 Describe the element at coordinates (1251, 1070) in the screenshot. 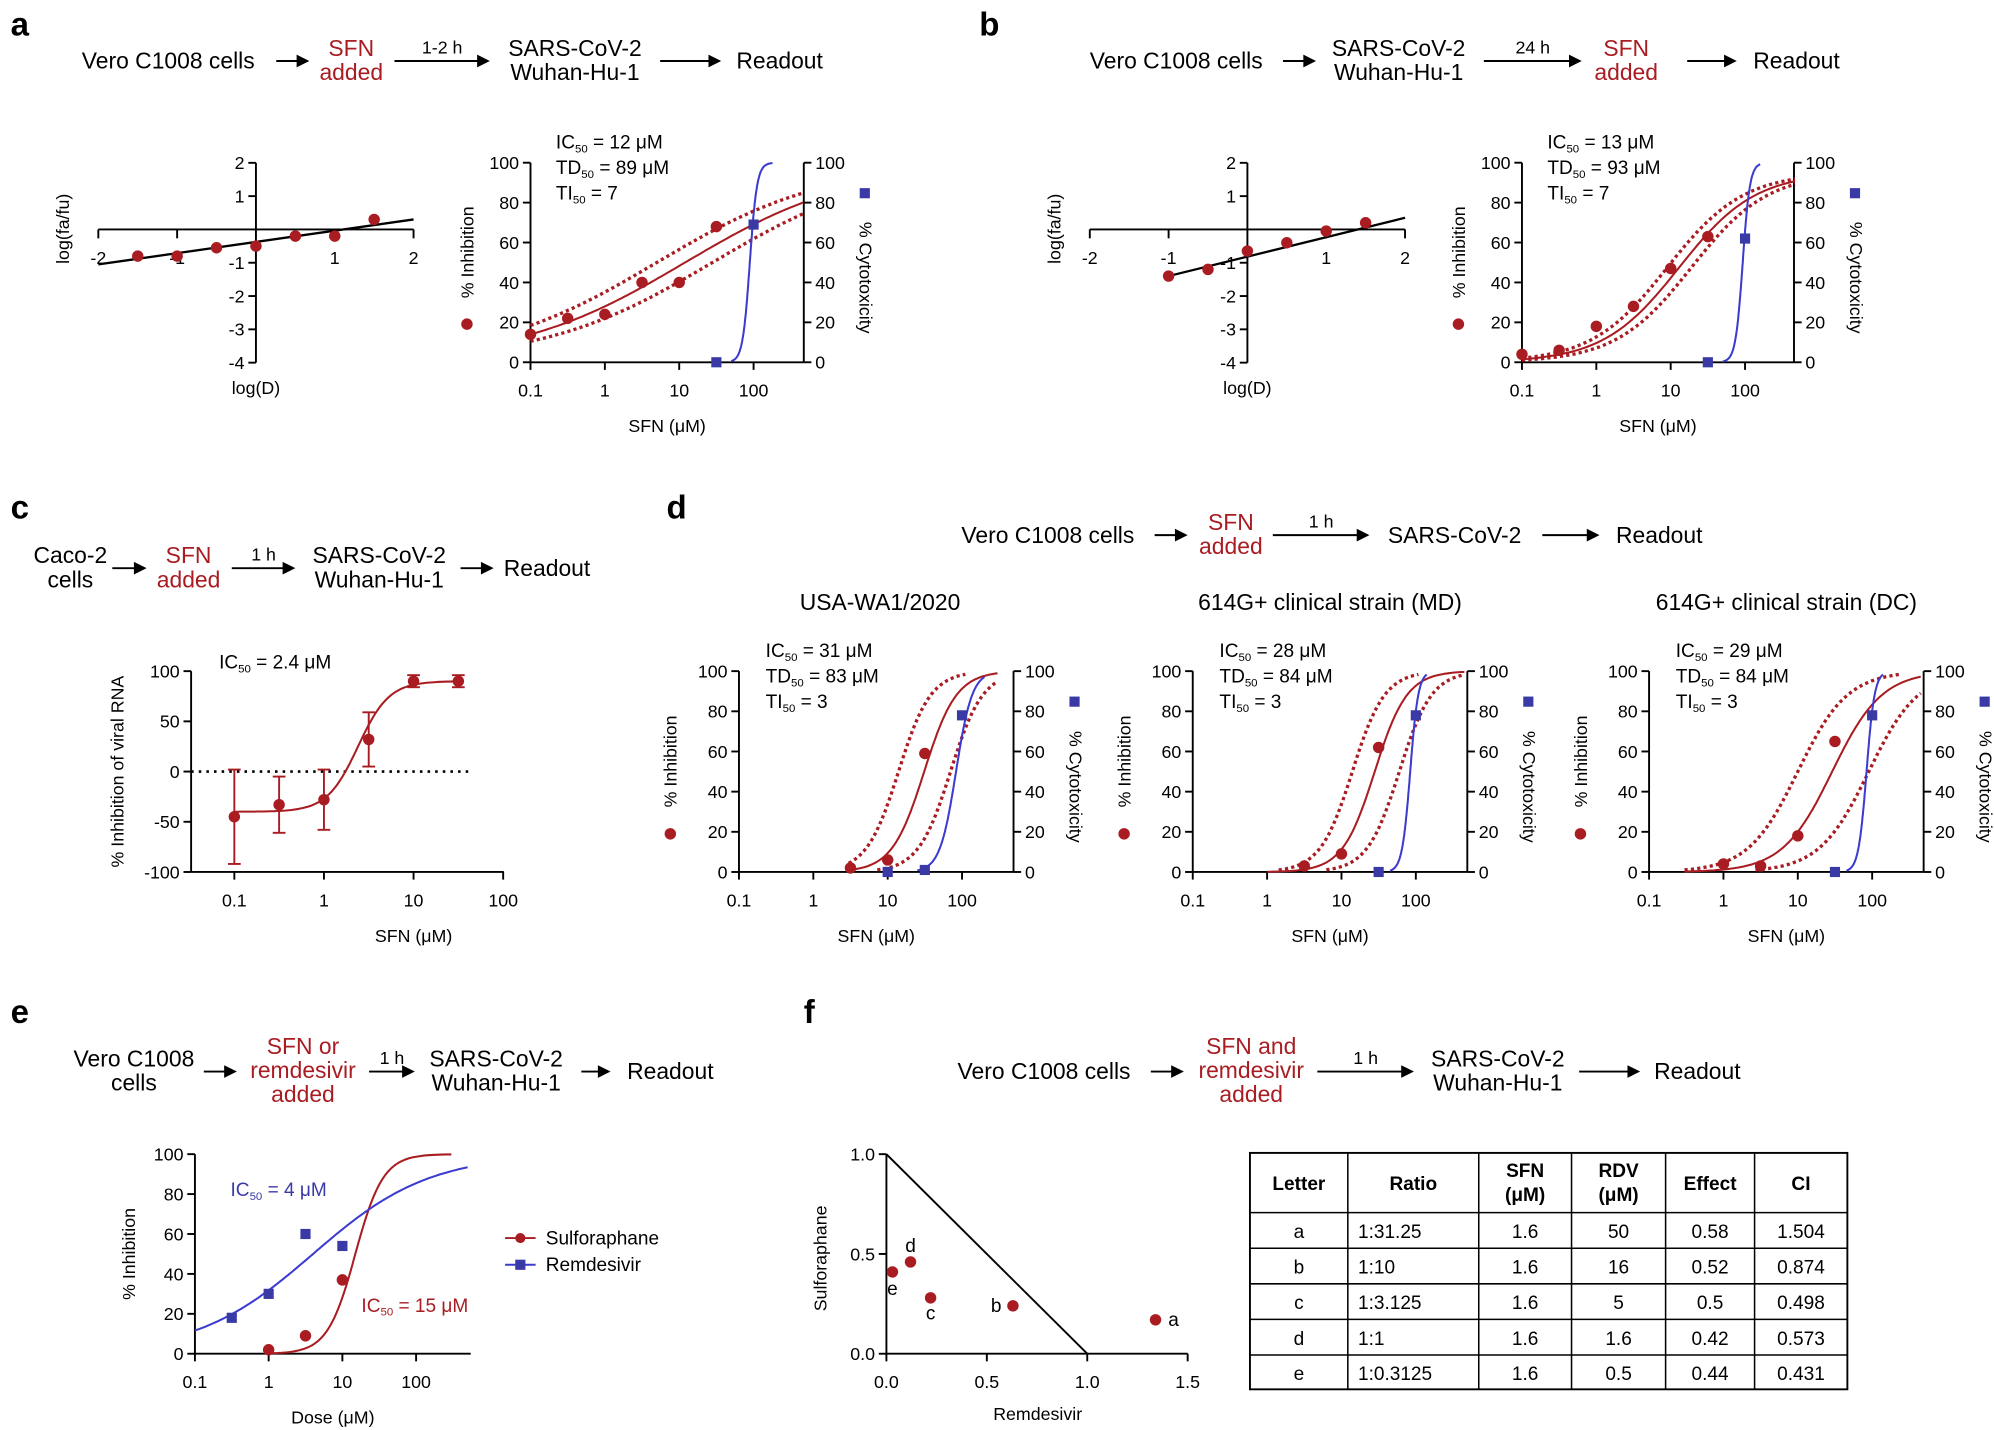

I see `workflow-step-text: remdesivir` at that location.